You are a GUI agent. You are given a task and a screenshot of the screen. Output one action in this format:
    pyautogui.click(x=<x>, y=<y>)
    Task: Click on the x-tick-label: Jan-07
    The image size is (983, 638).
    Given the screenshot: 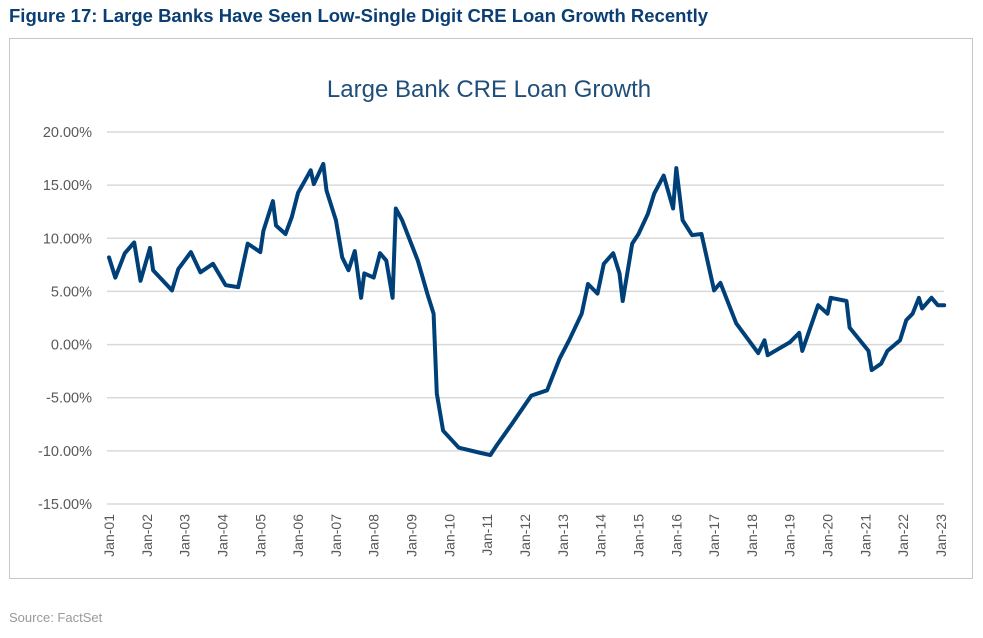 What is the action you would take?
    pyautogui.click(x=336, y=535)
    